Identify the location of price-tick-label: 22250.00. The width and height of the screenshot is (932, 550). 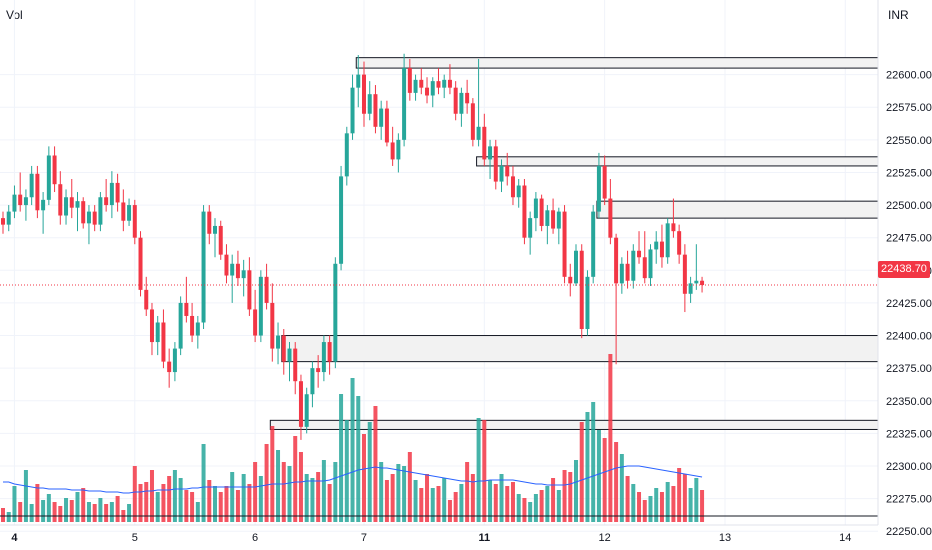
(909, 532).